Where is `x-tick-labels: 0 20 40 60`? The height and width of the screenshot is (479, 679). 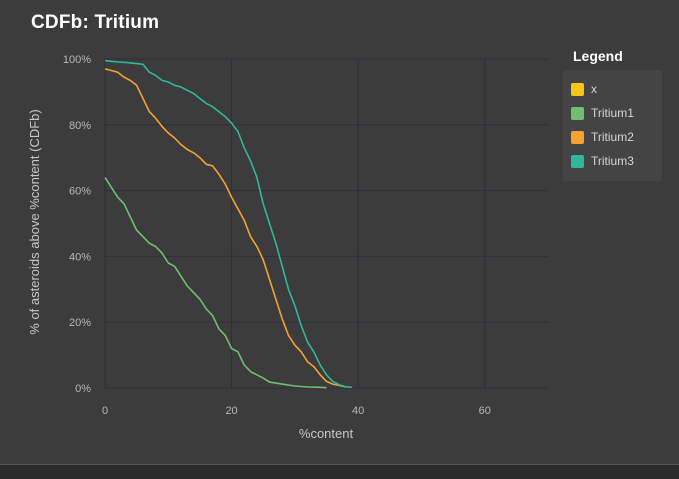
x-tick-labels: 0 20 40 60 is located at coordinates (296, 411).